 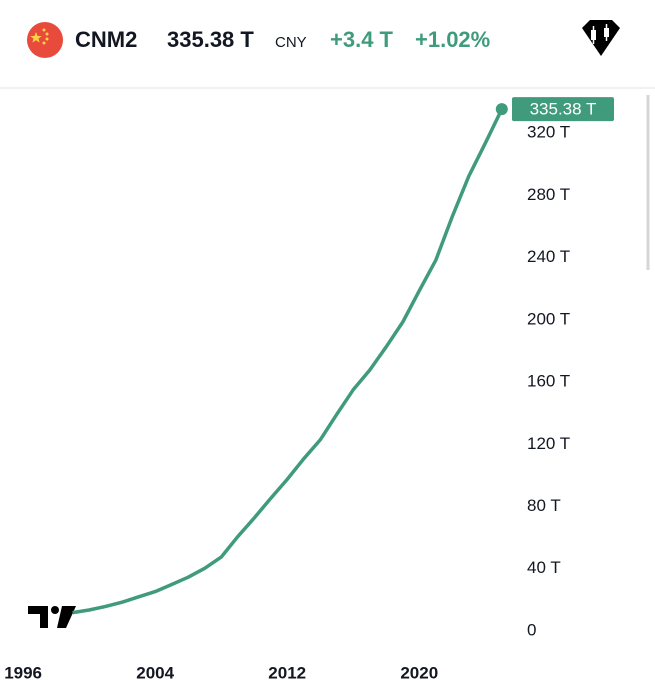 I want to click on y-tick-label: 0, so click(x=531, y=629).